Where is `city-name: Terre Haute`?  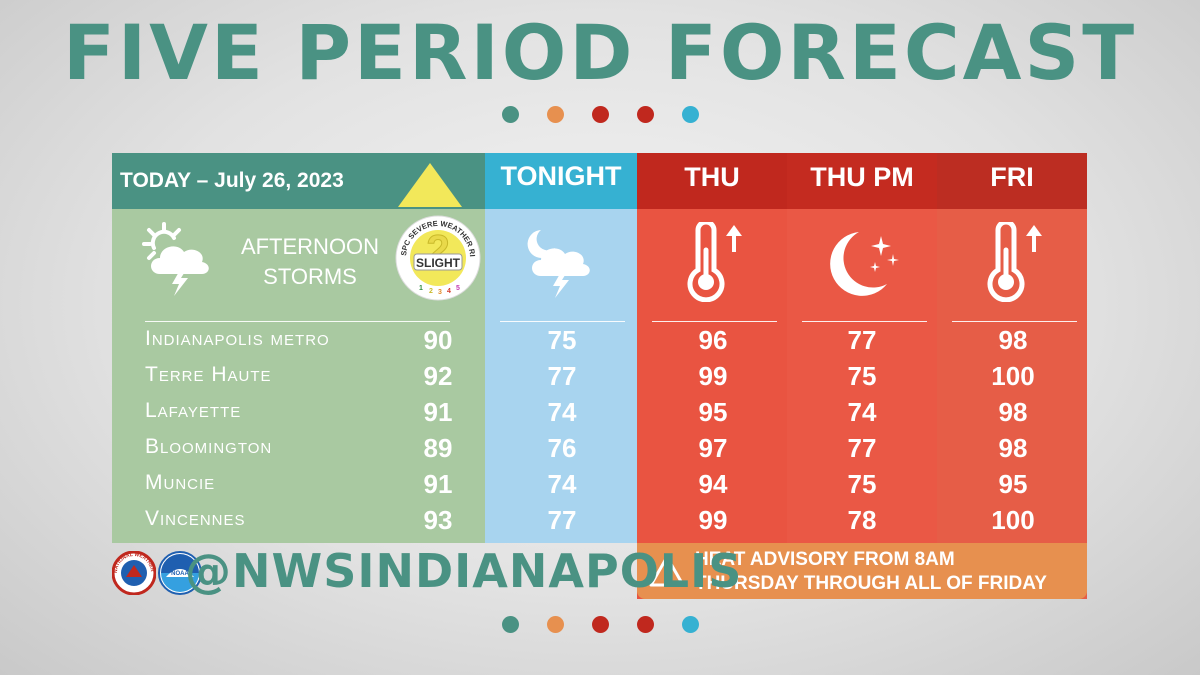 city-name: Terre Haute is located at coordinates (208, 374).